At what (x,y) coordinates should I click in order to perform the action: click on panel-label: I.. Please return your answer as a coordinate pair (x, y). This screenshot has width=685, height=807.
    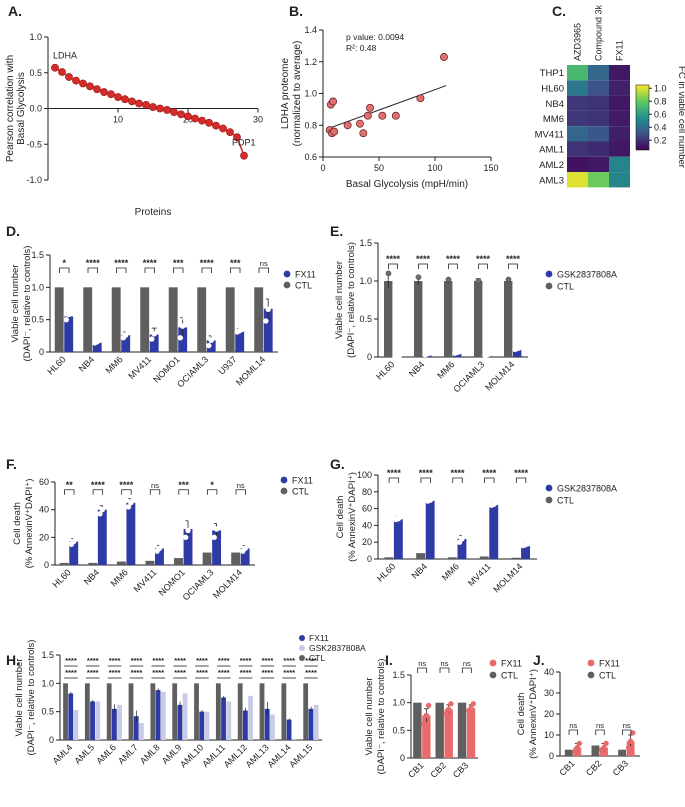
    Looking at the image, I should click on (389, 660).